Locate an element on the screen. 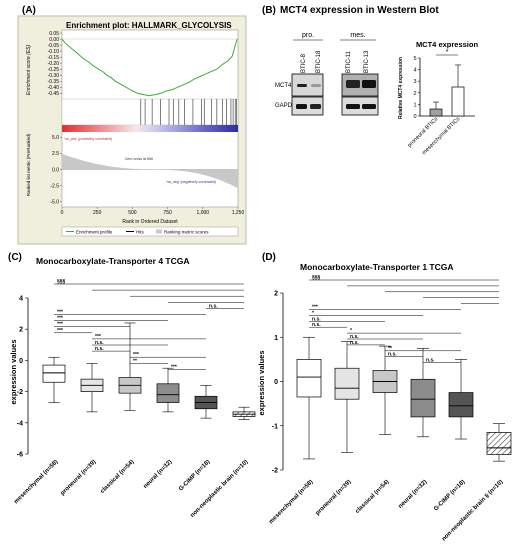 The image size is (520, 555). b-tick-label: 4 is located at coordinates (414, 71).